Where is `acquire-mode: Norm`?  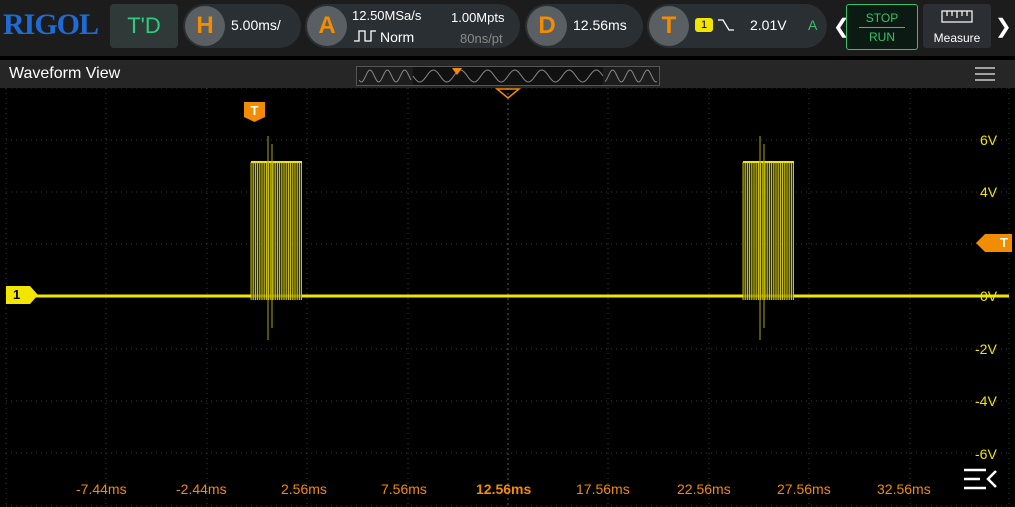
acquire-mode: Norm is located at coordinates (397, 37).